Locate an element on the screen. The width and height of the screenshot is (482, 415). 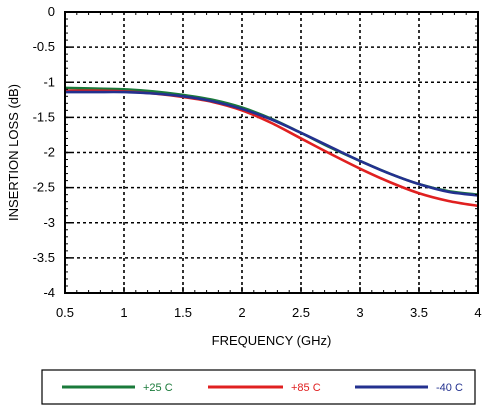
legend-items: +25 C +85 C -40 C is located at coordinates (262, 388).